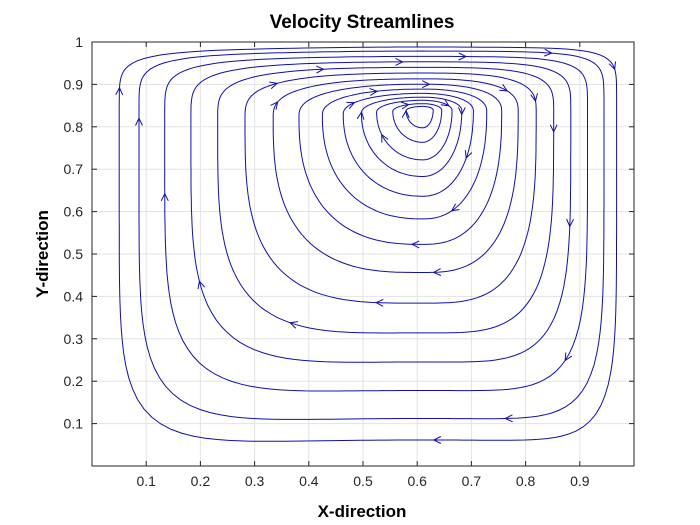 The image size is (700, 525). What do you see at coordinates (74, 339) in the screenshot?
I see `y-tick-label: 0.3` at bounding box center [74, 339].